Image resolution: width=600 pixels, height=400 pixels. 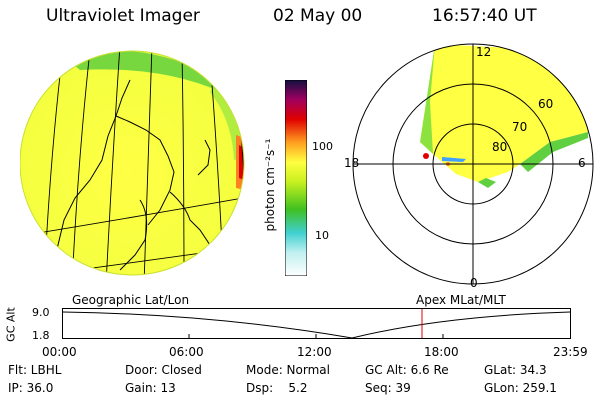 I want to click on altitude-timeline, so click(x=316, y=323).